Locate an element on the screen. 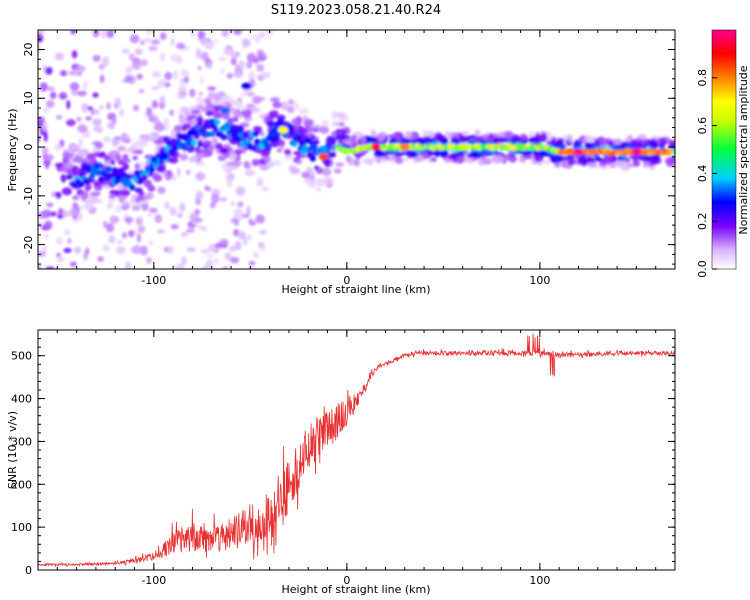  colorbar-tick-label: 0.8 is located at coordinates (702, 78).